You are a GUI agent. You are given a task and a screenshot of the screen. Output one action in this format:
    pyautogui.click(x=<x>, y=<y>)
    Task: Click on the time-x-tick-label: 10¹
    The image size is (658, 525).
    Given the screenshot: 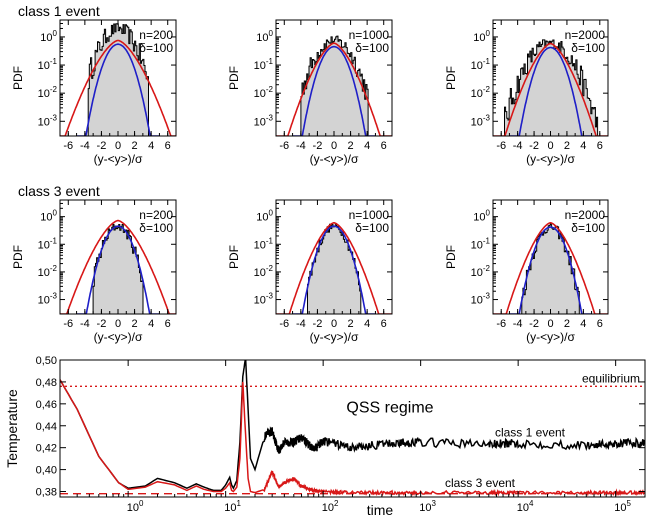 What is the action you would take?
    pyautogui.click(x=232, y=506)
    